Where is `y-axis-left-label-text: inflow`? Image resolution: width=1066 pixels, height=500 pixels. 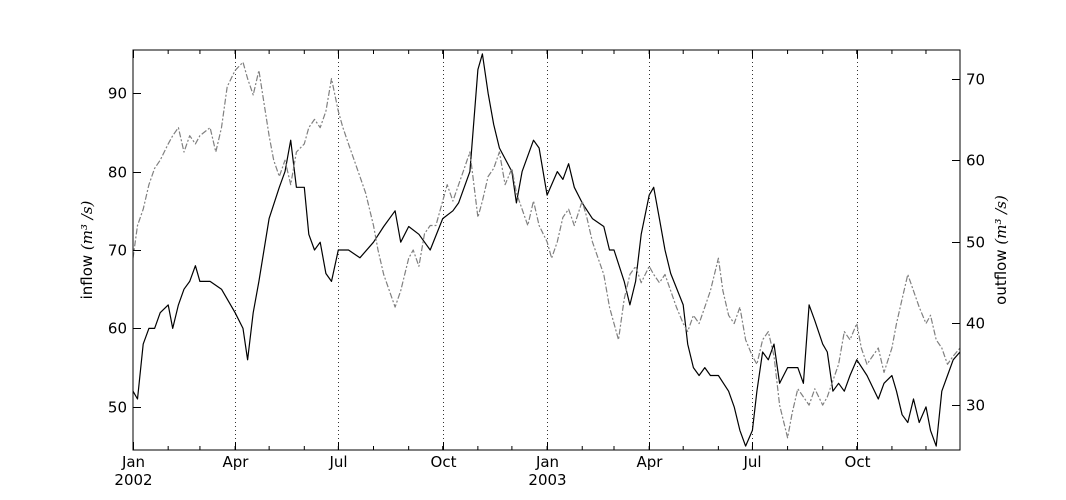
y-axis-left-label-text: inflow is located at coordinates (87, 274).